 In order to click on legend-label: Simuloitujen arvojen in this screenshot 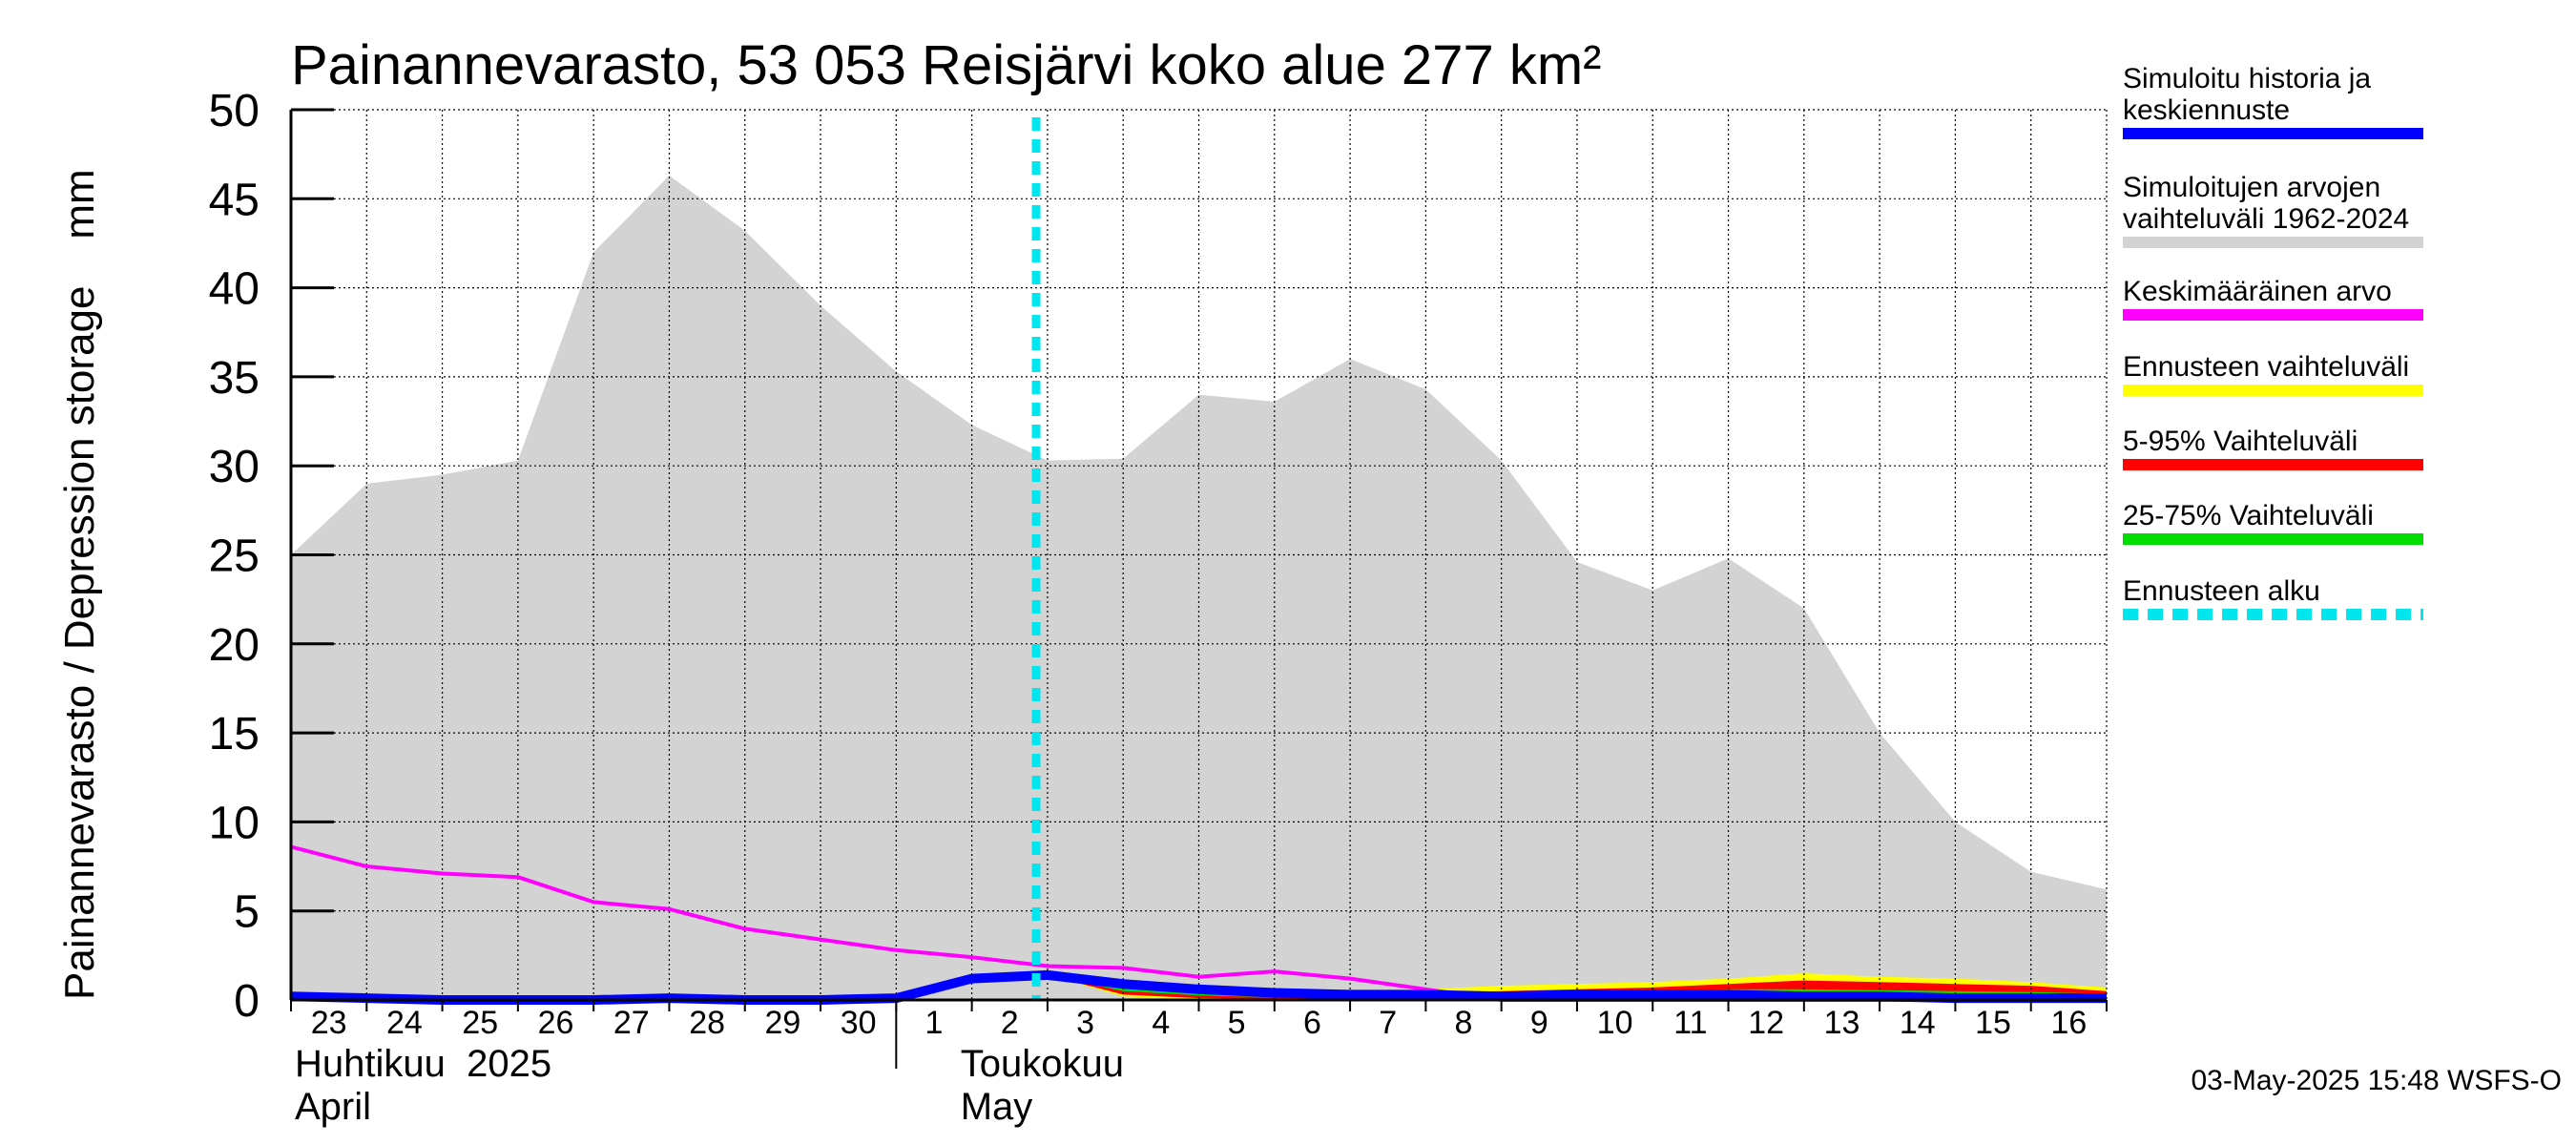, I will do `click(2251, 187)`.